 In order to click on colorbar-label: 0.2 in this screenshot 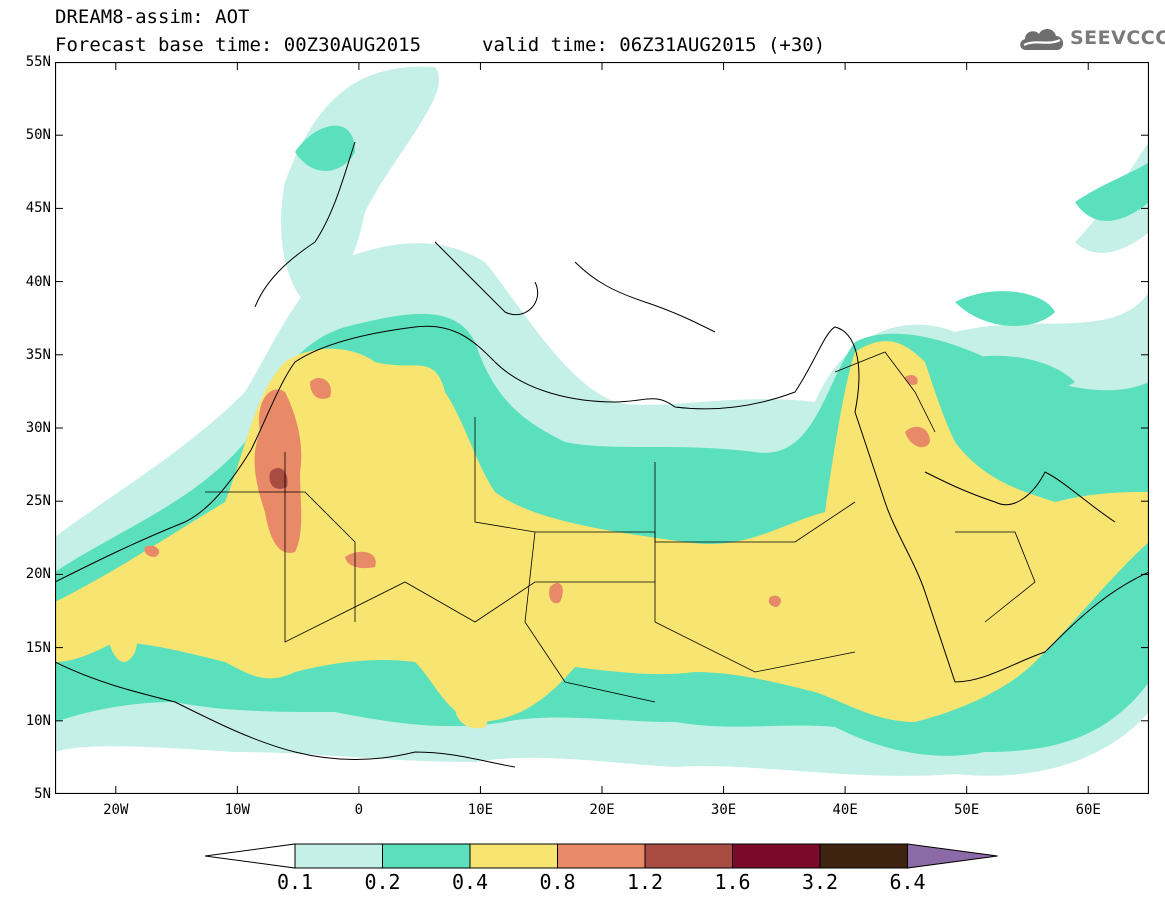, I will do `click(382, 882)`.